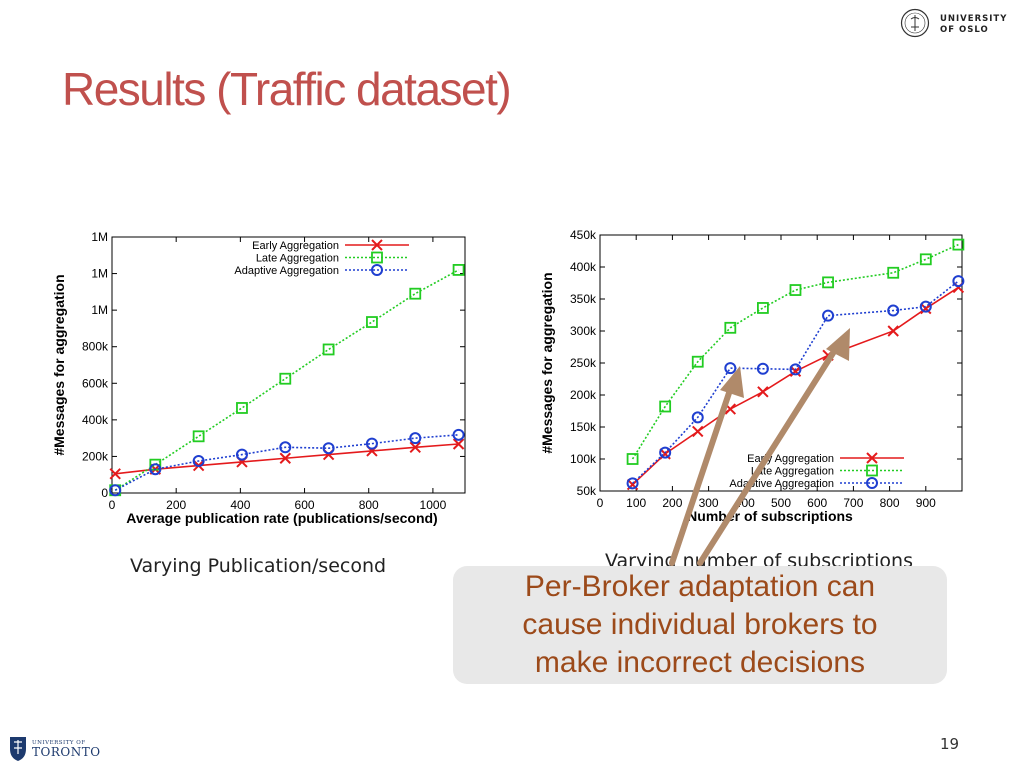 The width and height of the screenshot is (1024, 768). I want to click on x-tick-label: 700, so click(853, 503).